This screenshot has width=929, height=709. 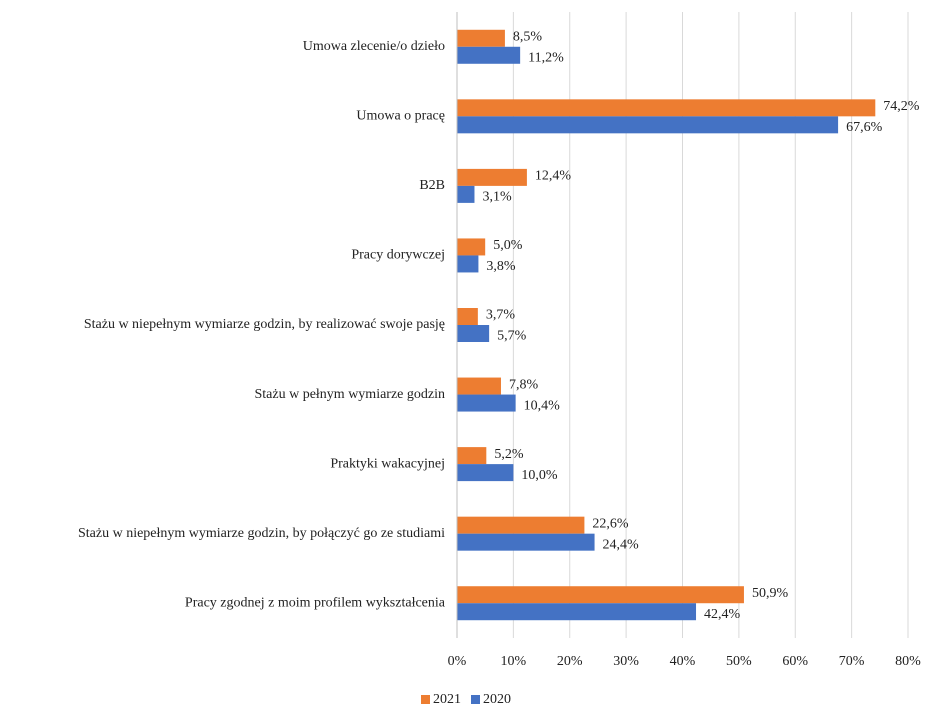 I want to click on y-tick-label: Praktyki wakacyjnej, so click(x=387, y=463).